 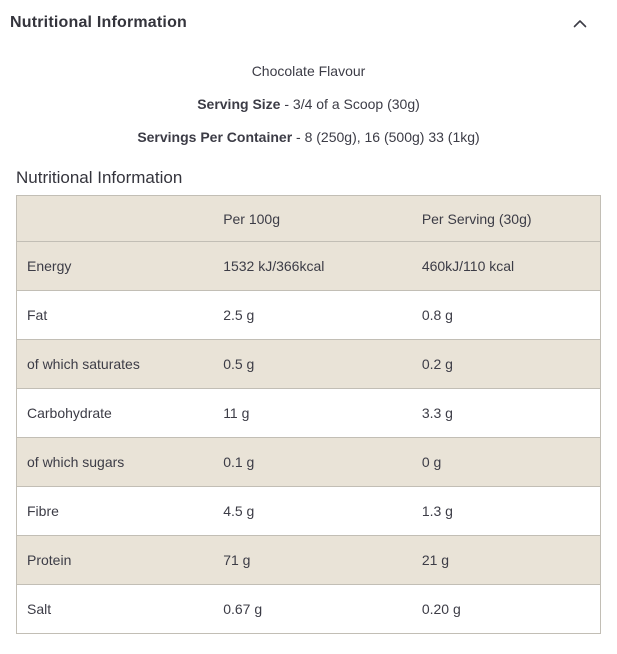 I want to click on row-per-100g: 0.67 g, so click(x=322, y=609).